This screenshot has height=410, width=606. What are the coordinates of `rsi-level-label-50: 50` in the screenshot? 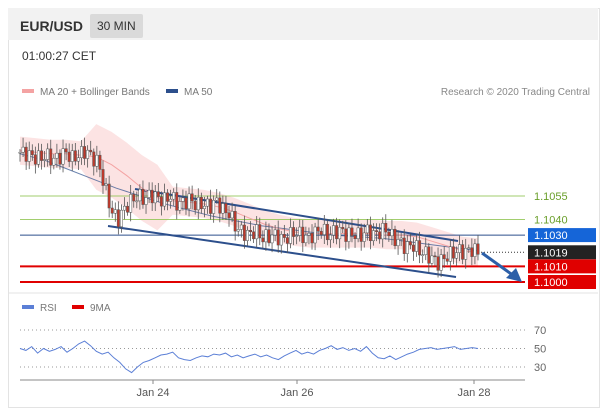 It's located at (540, 350).